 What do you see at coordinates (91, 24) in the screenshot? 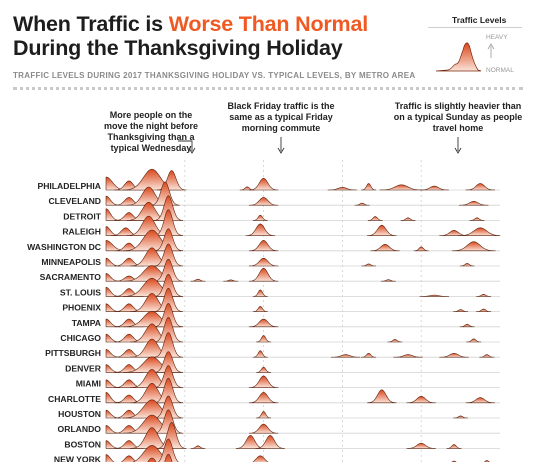
I see `title-prefix: When Traffic is` at bounding box center [91, 24].